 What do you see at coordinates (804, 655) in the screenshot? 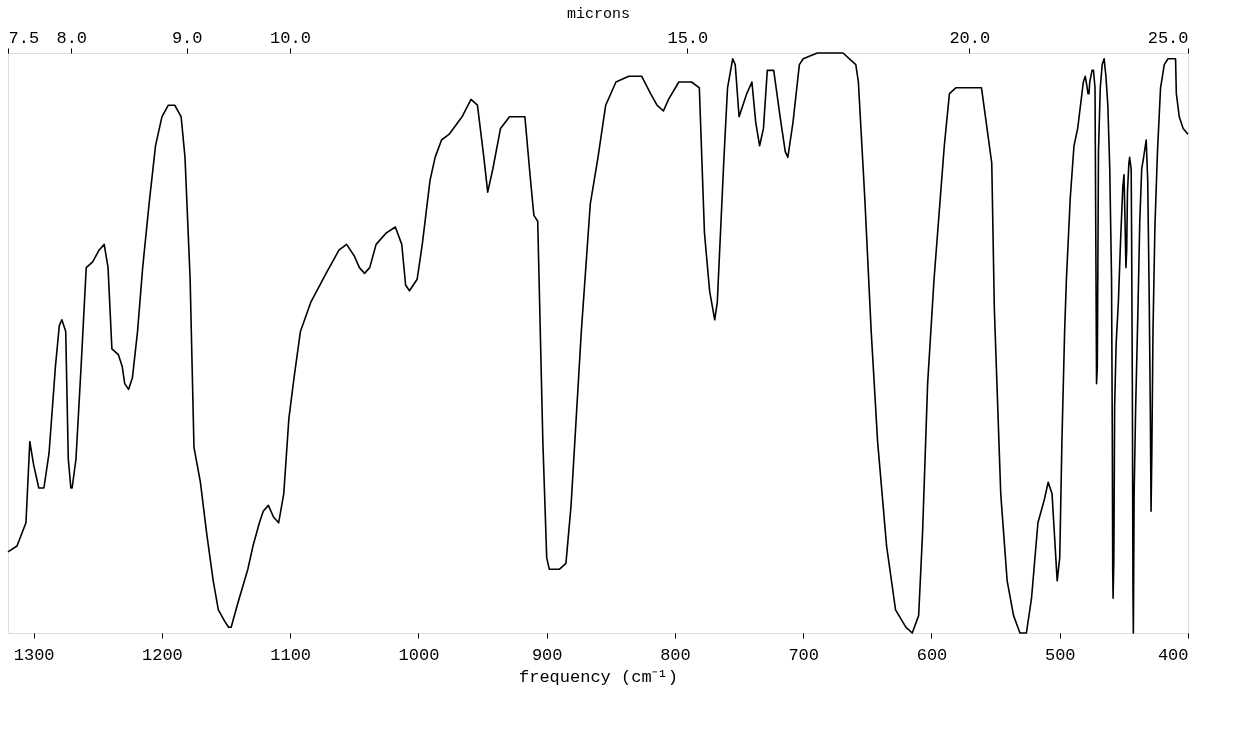
I see `x-tick-label: 700` at bounding box center [804, 655].